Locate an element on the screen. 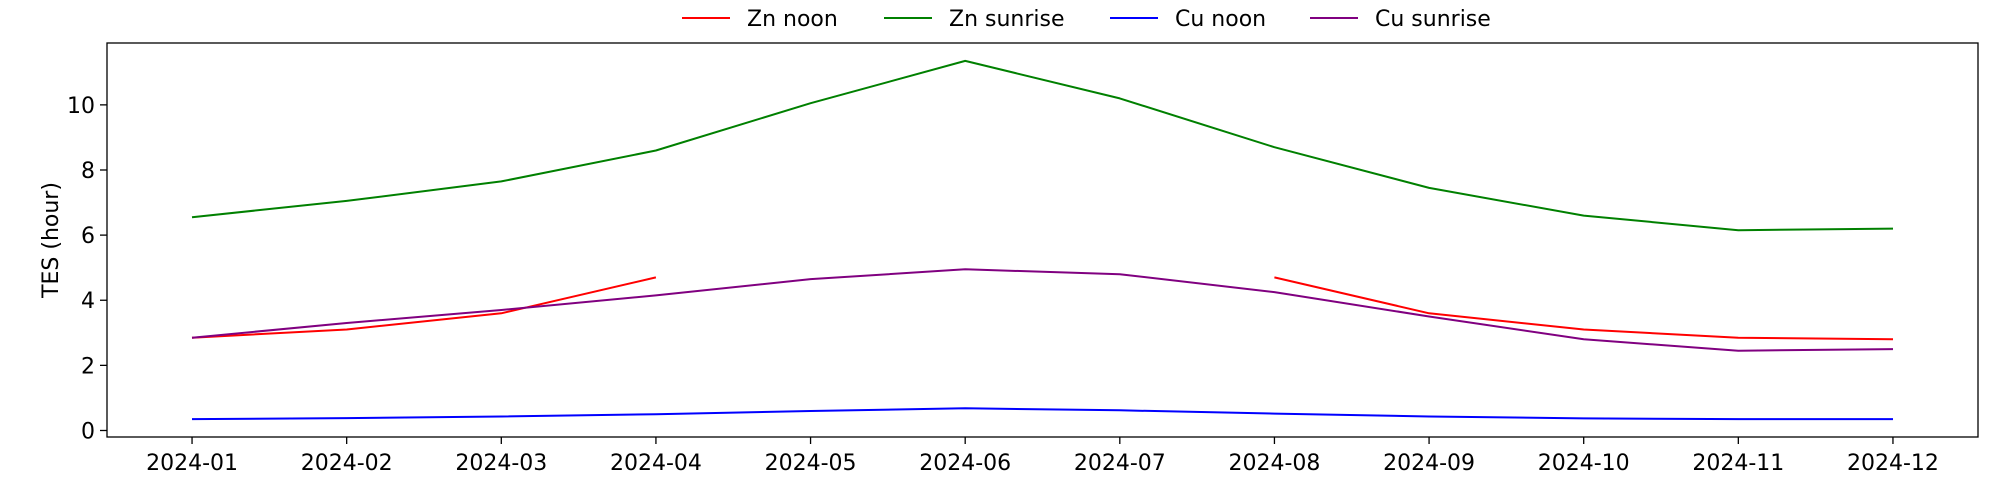 The image size is (2000, 500). legend-label: Cu sunrise is located at coordinates (1433, 19).